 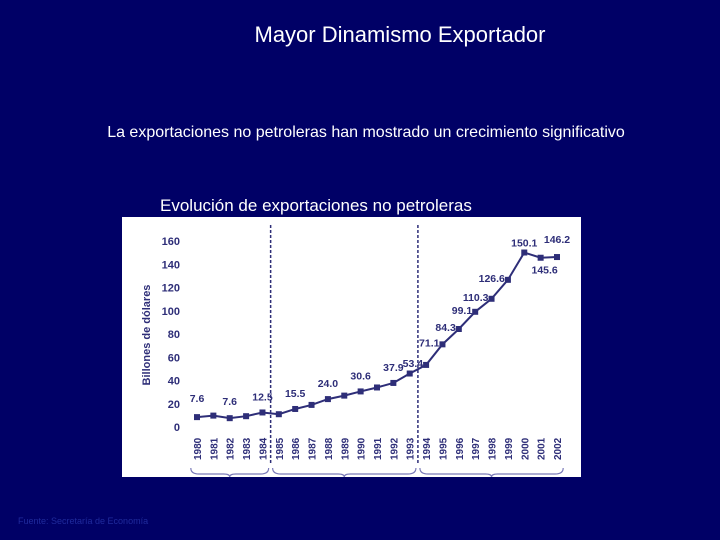 What do you see at coordinates (263, 448) in the screenshot?
I see `x-tick-label: 1984` at bounding box center [263, 448].